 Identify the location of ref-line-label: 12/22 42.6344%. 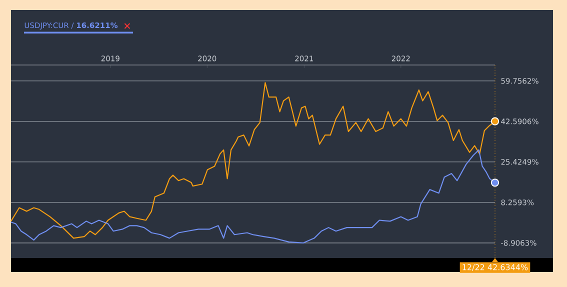
(495, 267).